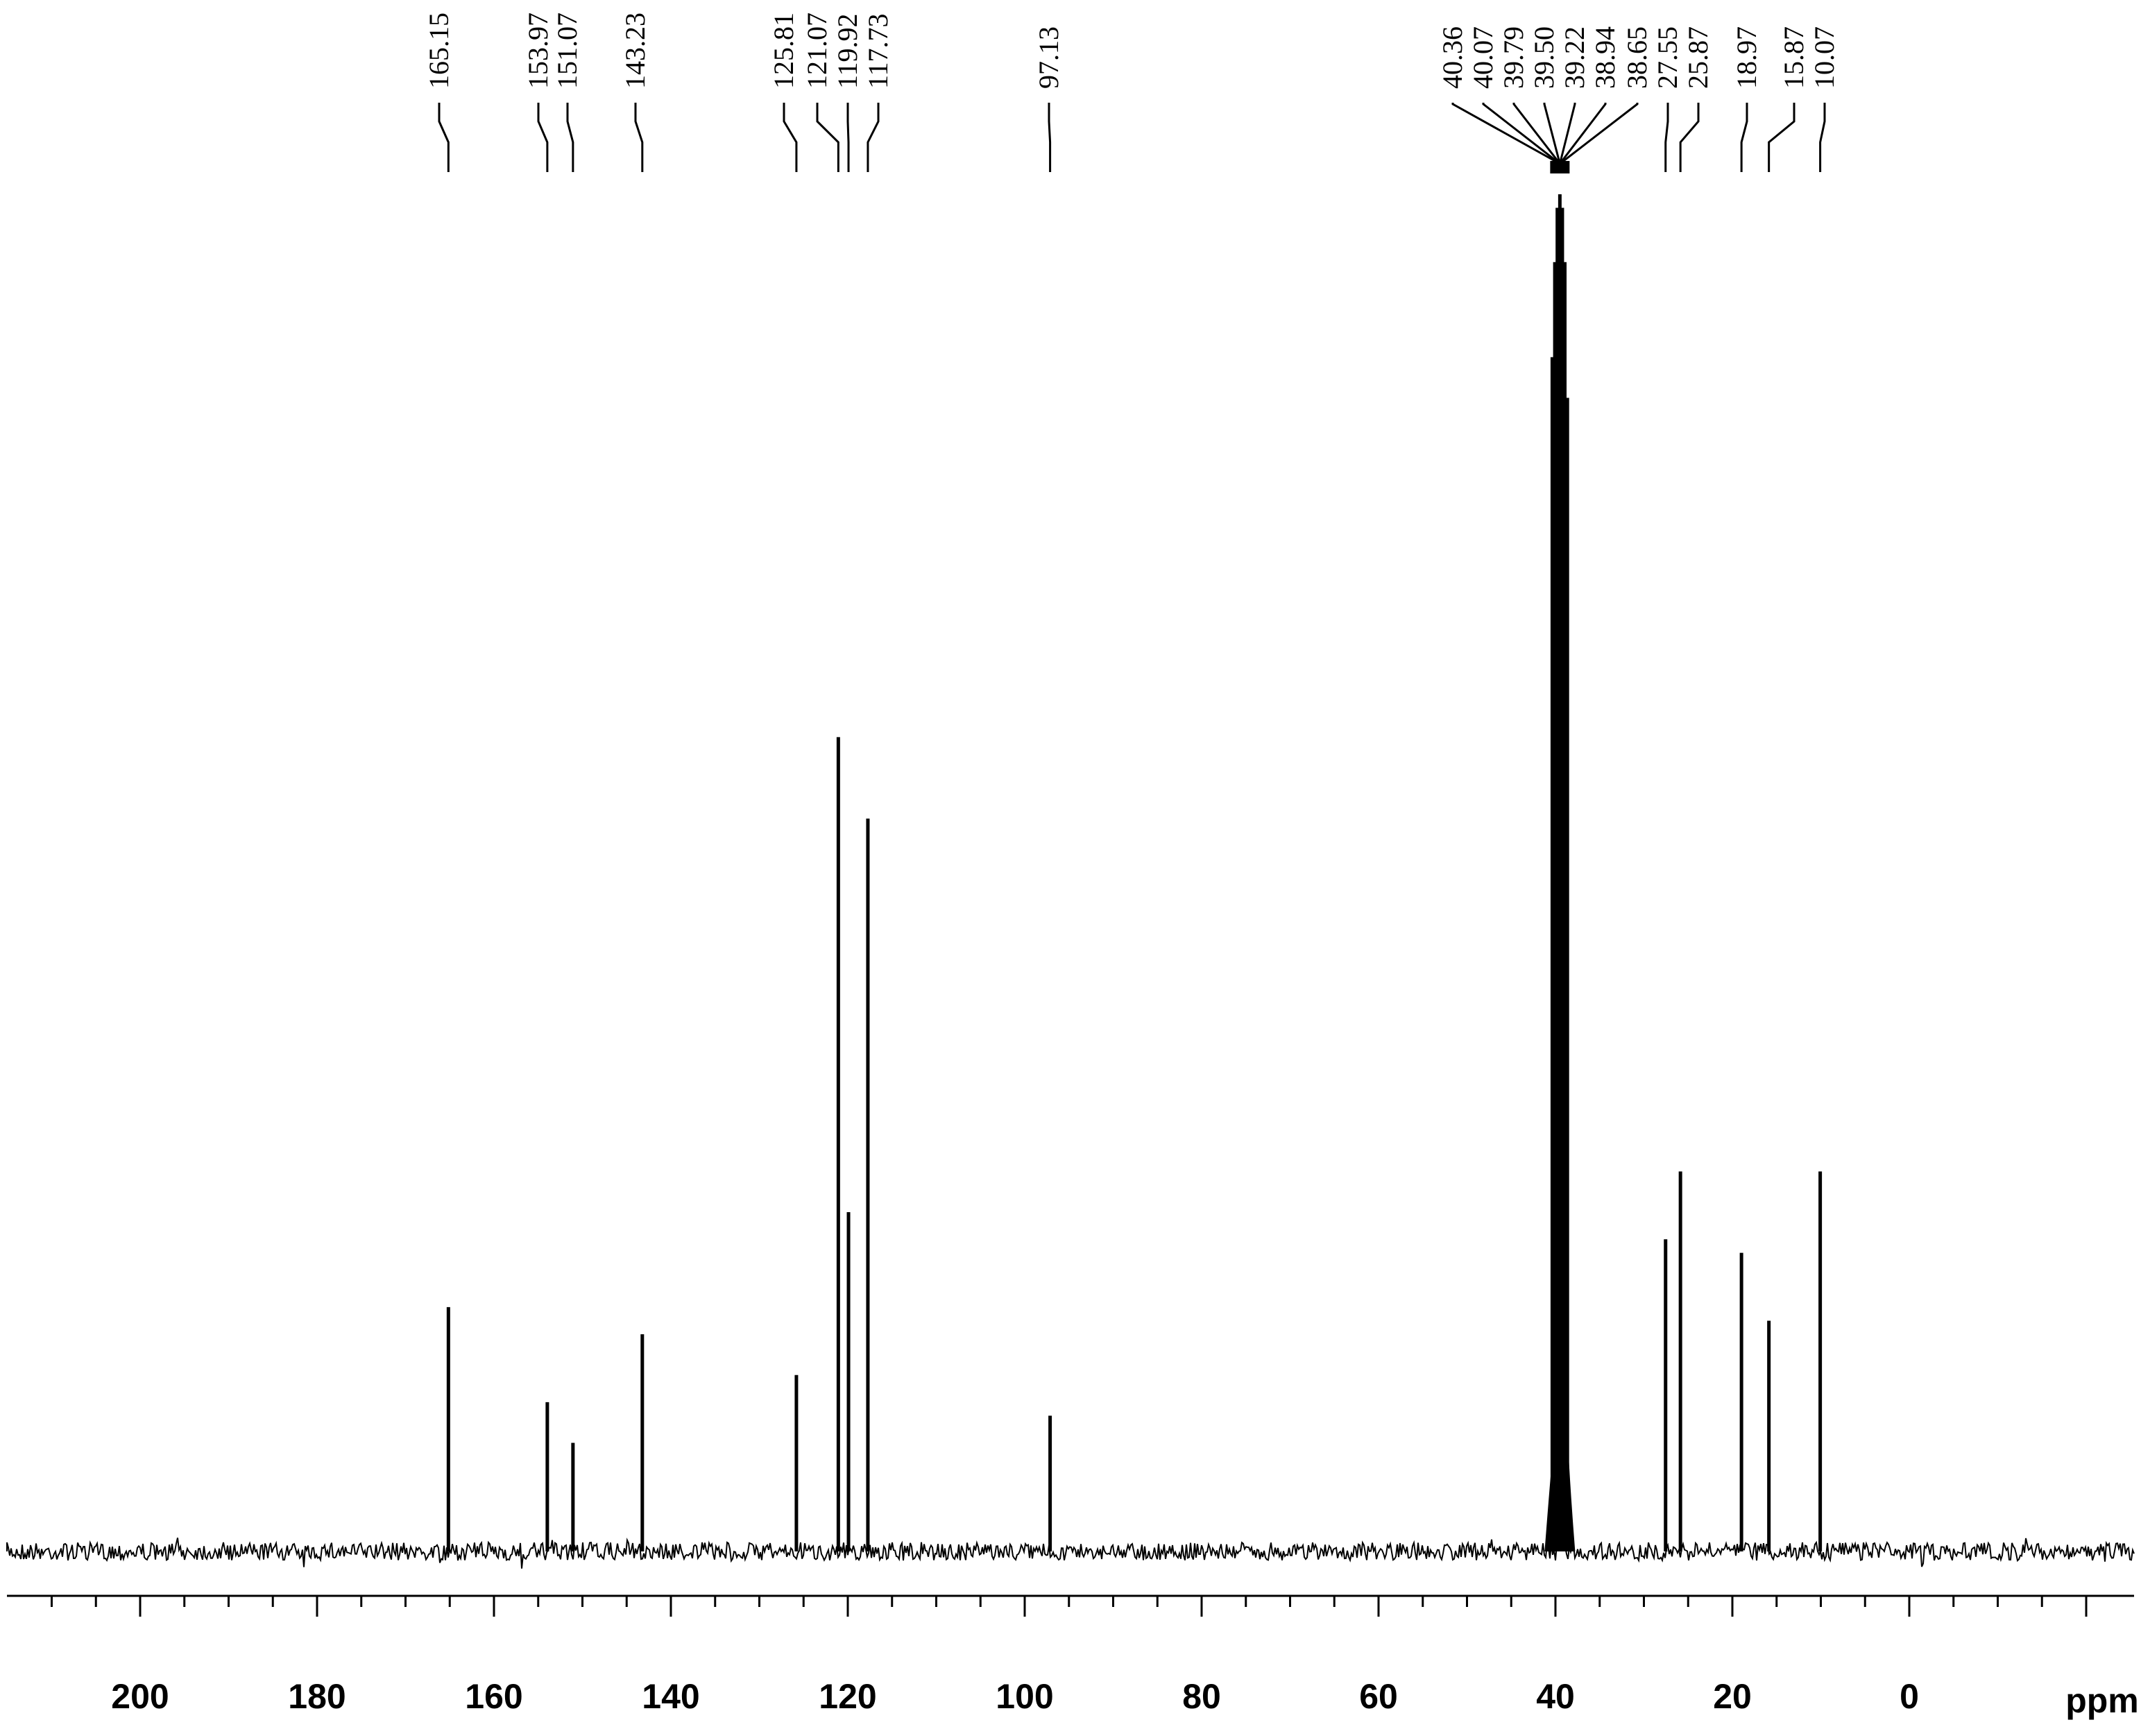 This screenshot has height=1736, width=2141. Describe the element at coordinates (2102, 1700) in the screenshot. I see `x-axis-unit-label: ppm` at that location.